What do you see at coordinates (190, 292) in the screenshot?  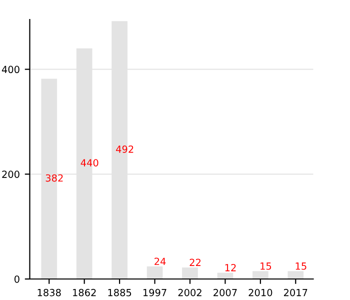 I see `x-tick-label: 2002` at bounding box center [190, 292].